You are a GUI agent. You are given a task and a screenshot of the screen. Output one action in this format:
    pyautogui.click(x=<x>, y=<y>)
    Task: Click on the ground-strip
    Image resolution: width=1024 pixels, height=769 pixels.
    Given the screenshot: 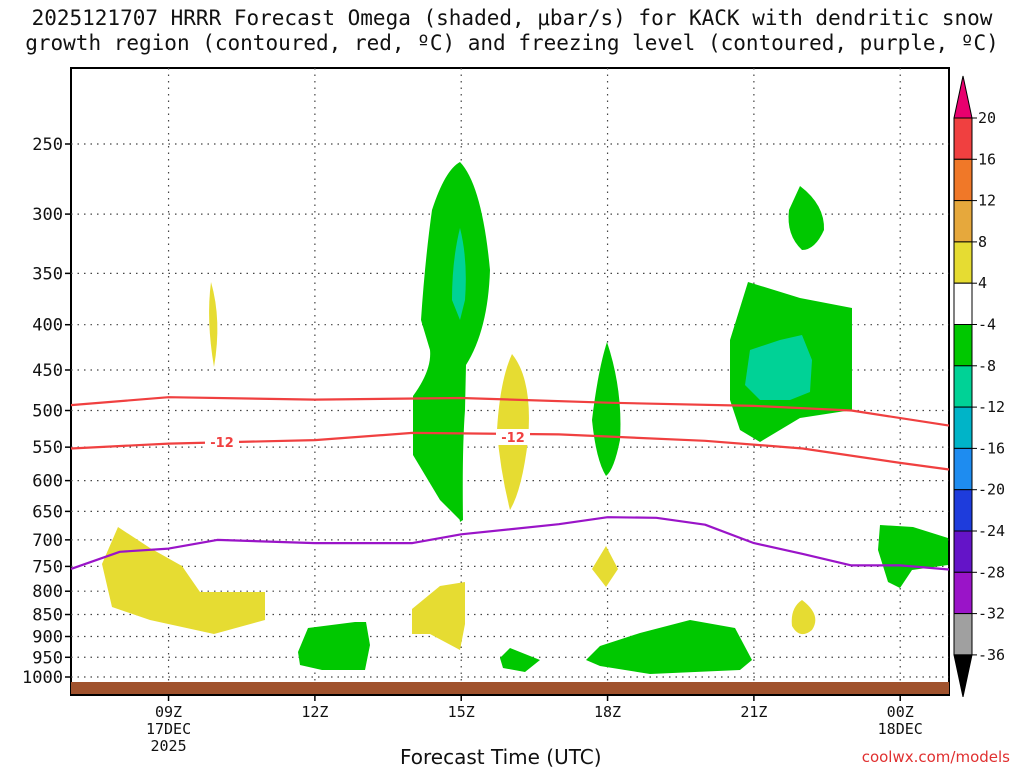 What is the action you would take?
    pyautogui.click(x=510, y=688)
    